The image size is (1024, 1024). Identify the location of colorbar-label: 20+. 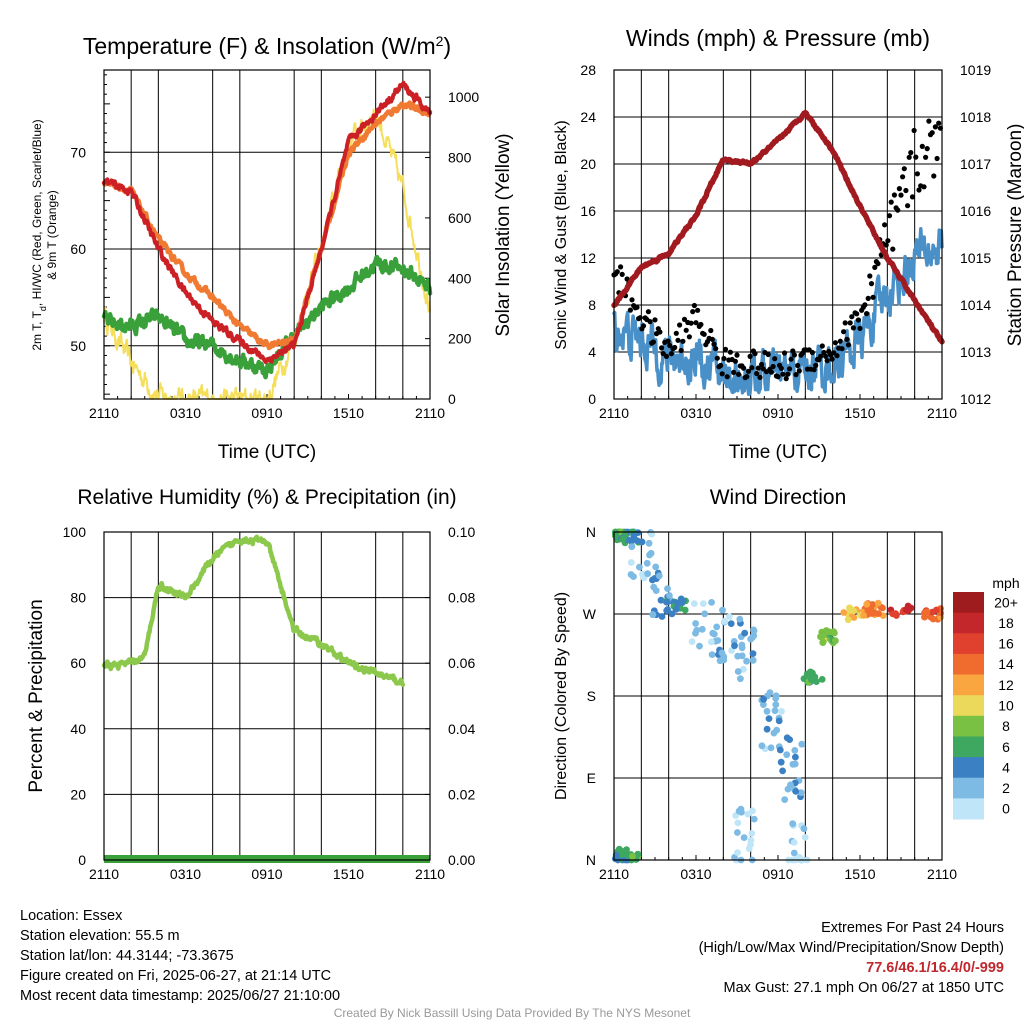
(1006, 602).